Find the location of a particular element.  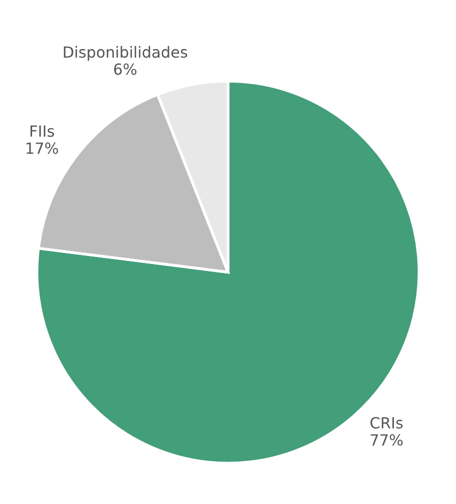

slice-label: Disponibilidades is located at coordinates (126, 53).